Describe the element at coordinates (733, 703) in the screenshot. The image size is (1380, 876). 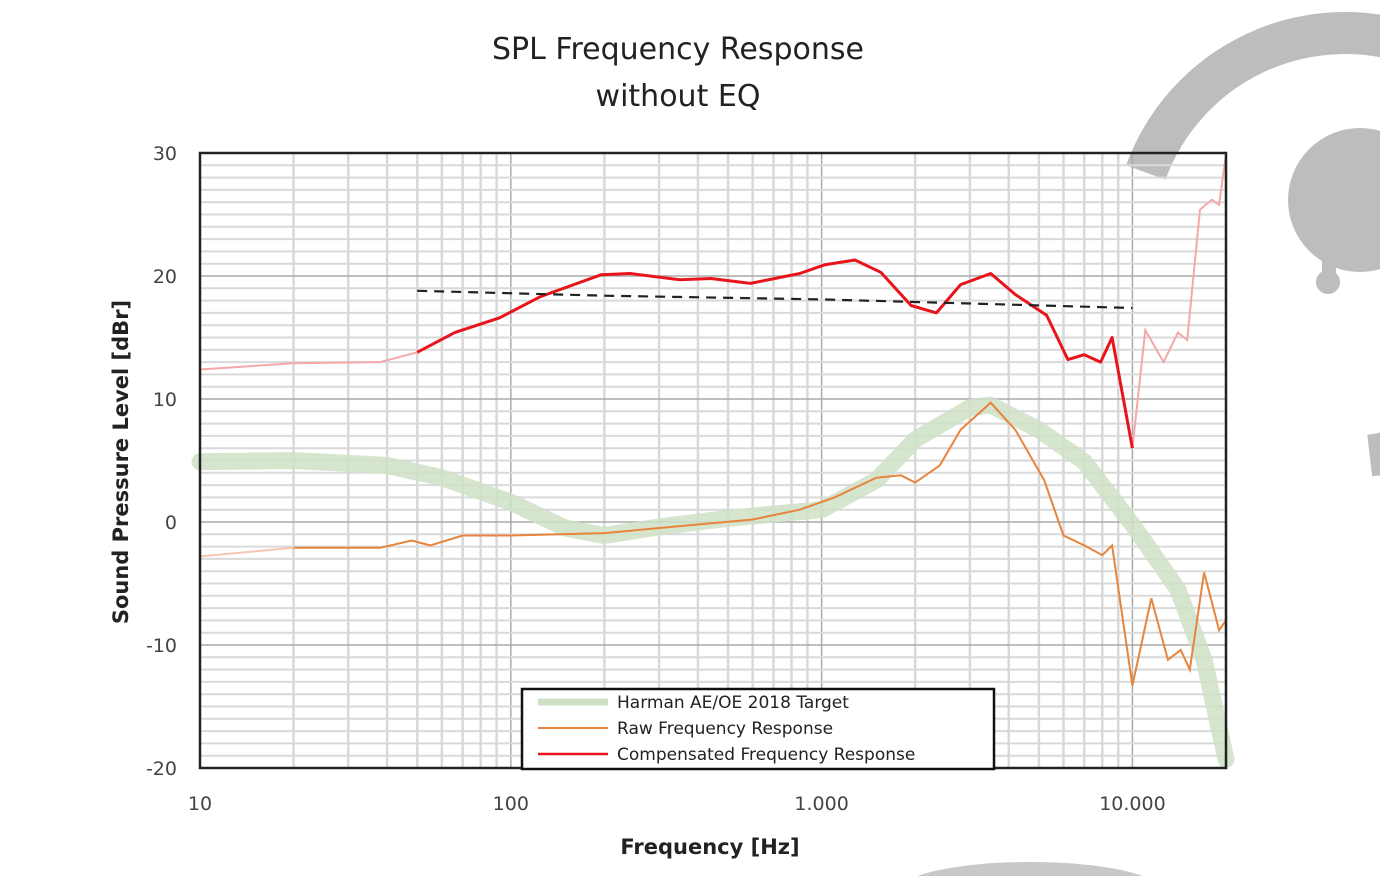
I see `legend-label-target: Harman AE/OE 2018 Target` at that location.